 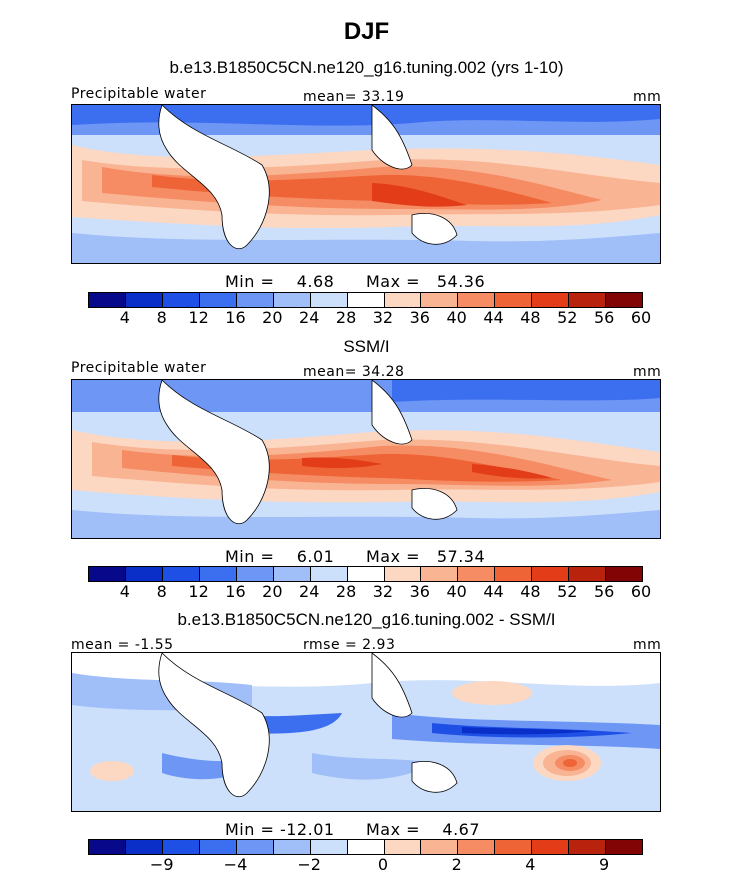 What do you see at coordinates (280, 829) in the screenshot?
I see `panel-3-min-label: Min = -12.01` at bounding box center [280, 829].